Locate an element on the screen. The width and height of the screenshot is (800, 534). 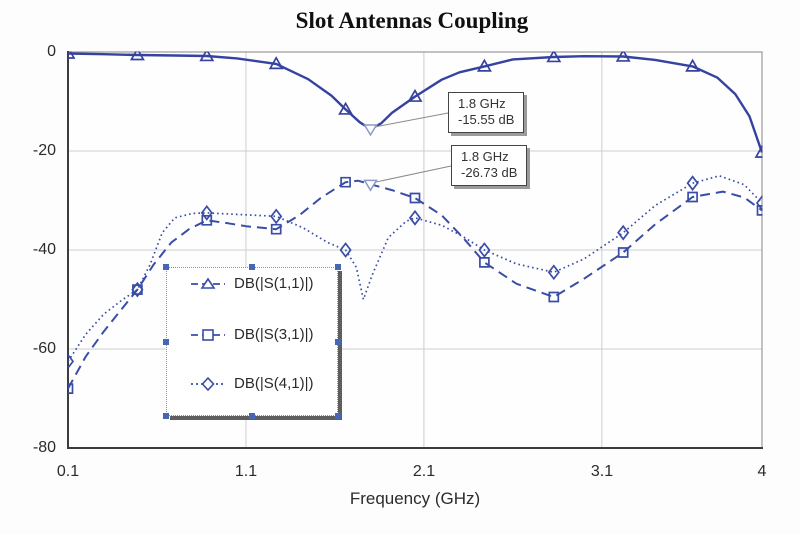
x-tick-label: 3.1 is located at coordinates (602, 471).